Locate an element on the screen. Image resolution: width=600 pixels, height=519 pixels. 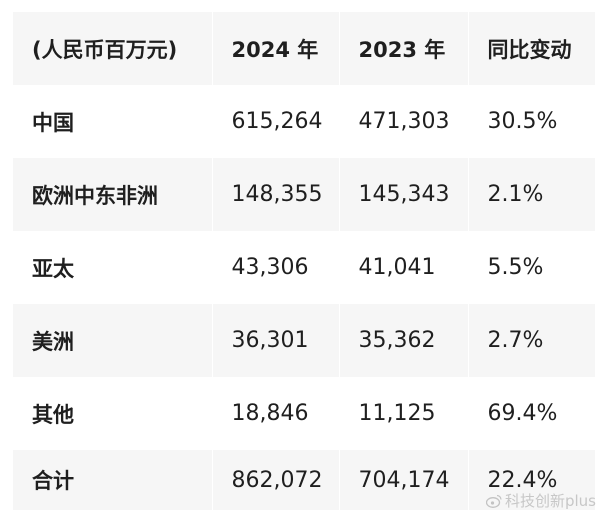
table-row-china: 中国 615,264 471,303 30.5% is located at coordinates (304, 121).